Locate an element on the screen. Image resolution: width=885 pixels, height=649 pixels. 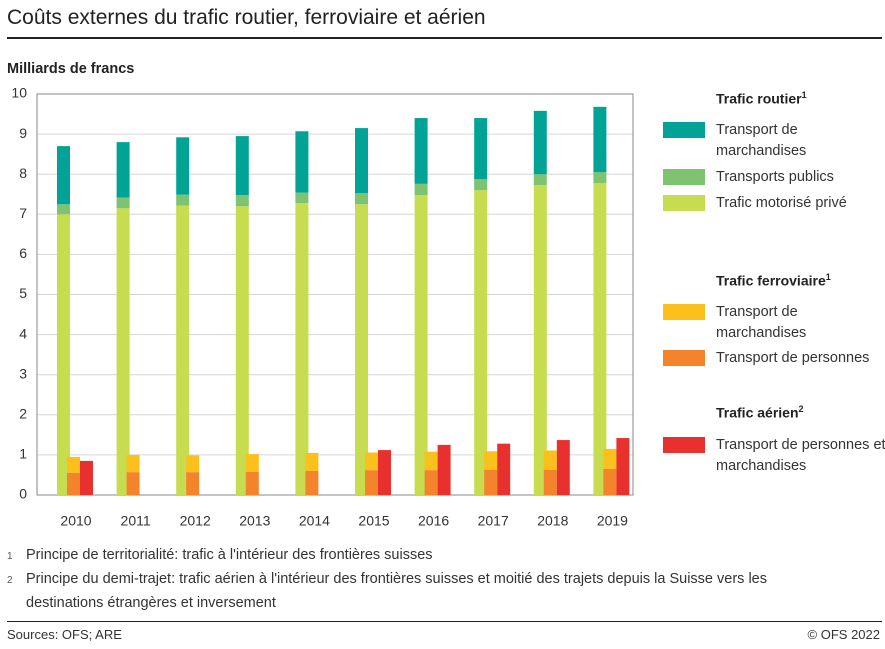
legend-group-title: Trafic aérien2 is located at coordinates (760, 412).